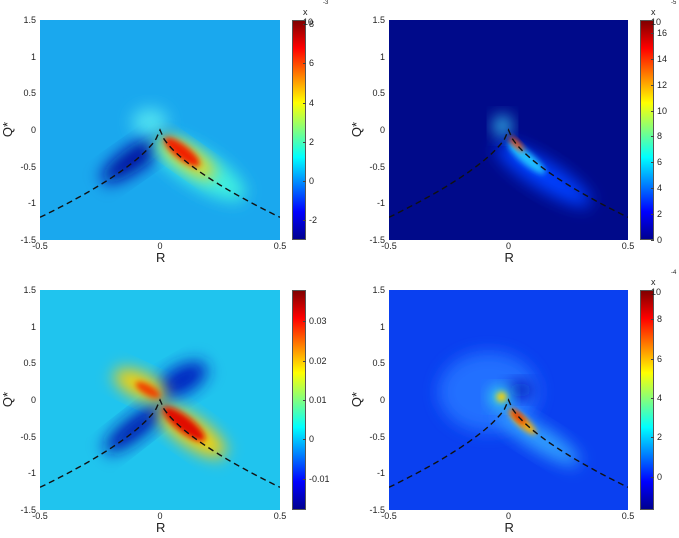 The height and width of the screenshot is (538, 679). What do you see at coordinates (318, 400) in the screenshot?
I see `colorbar-tick-label: 0.01` at bounding box center [318, 400].